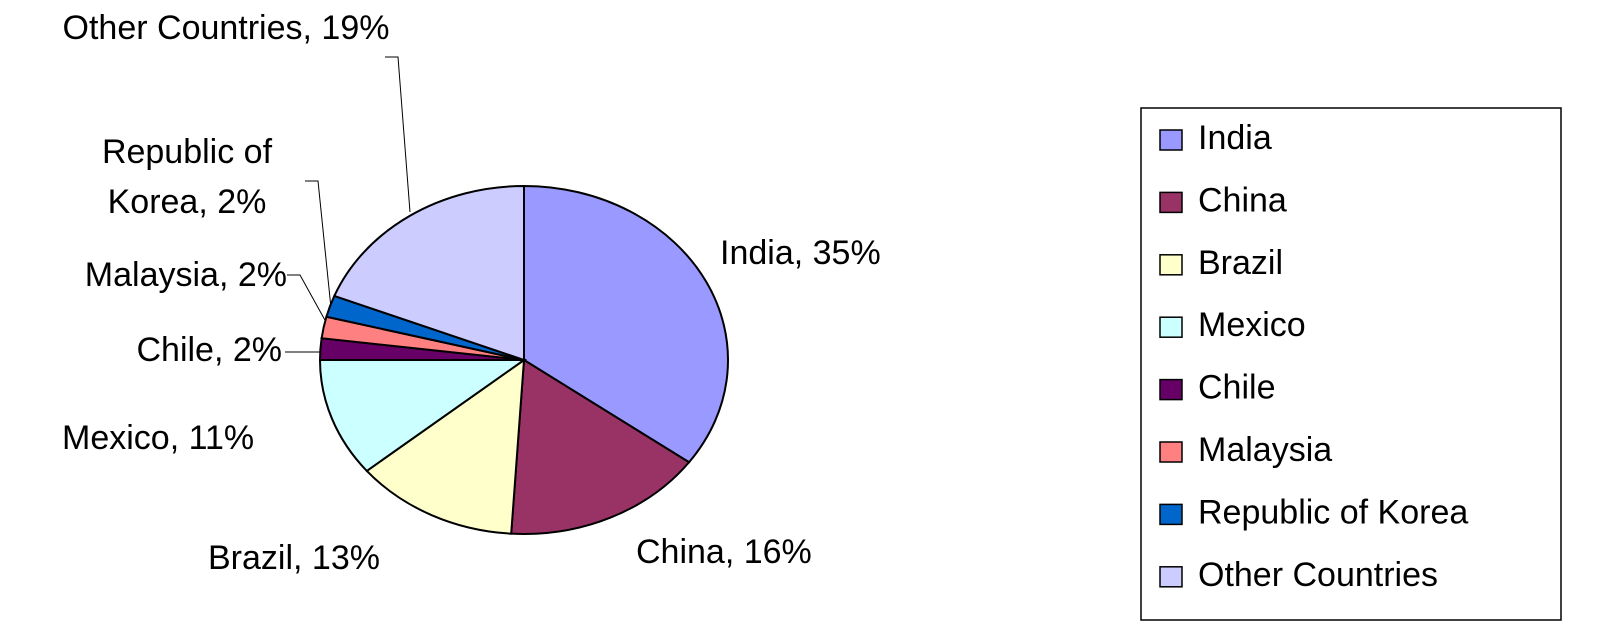  What do you see at coordinates (724, 552) in the screenshot?
I see `data-label: China, 16%` at bounding box center [724, 552].